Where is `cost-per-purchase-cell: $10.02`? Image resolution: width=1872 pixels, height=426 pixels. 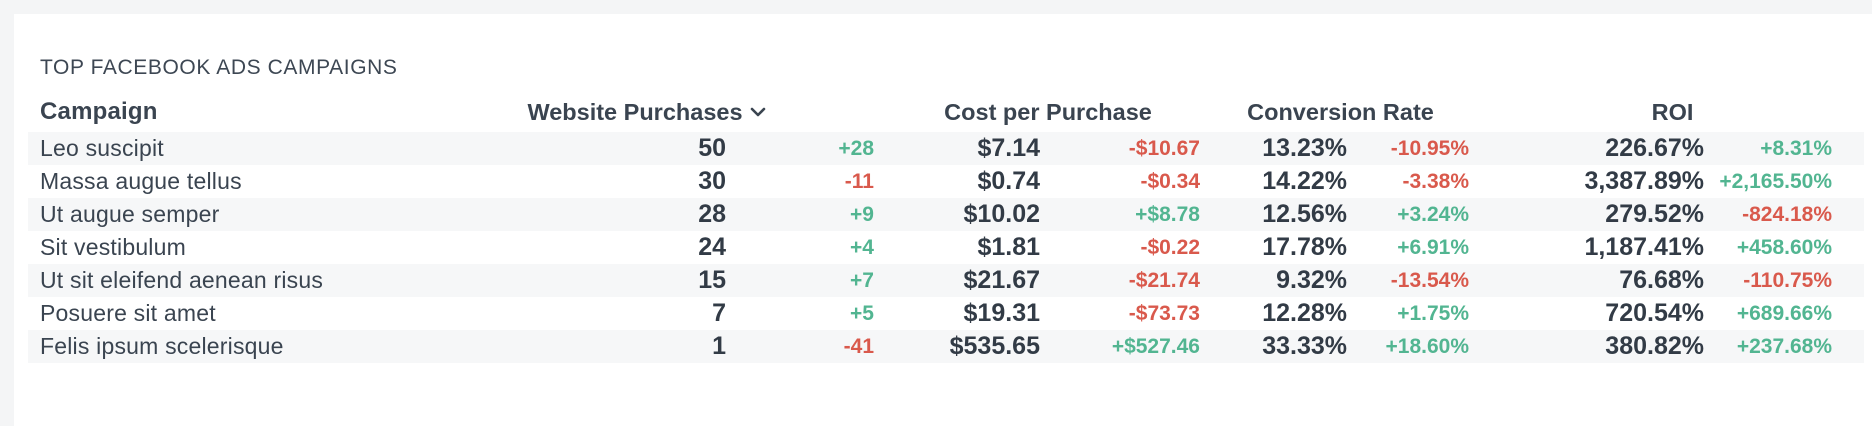 cost-per-purchase-cell: $10.02 is located at coordinates (971, 214).